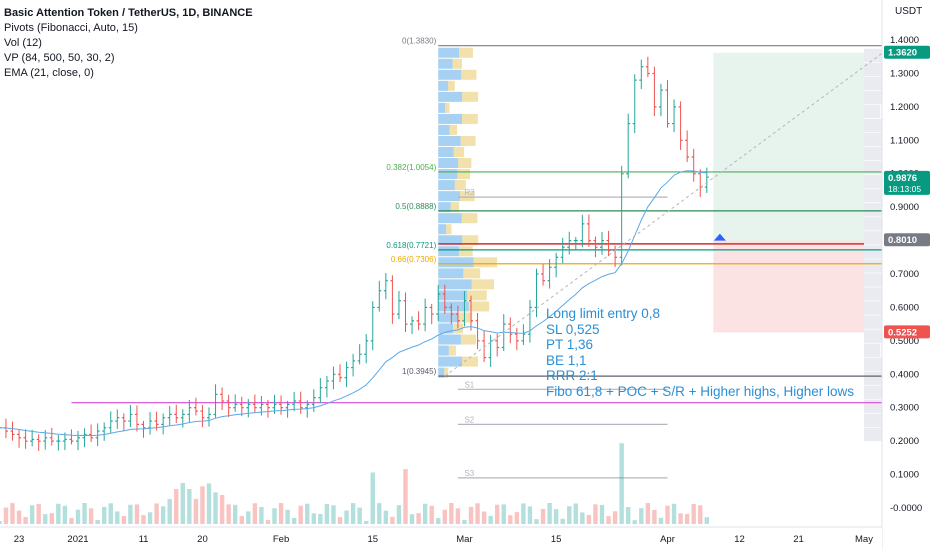 This screenshot has width=932, height=550. What do you see at coordinates (904, 374) in the screenshot?
I see `y-tick-label: 0.4000` at bounding box center [904, 374].